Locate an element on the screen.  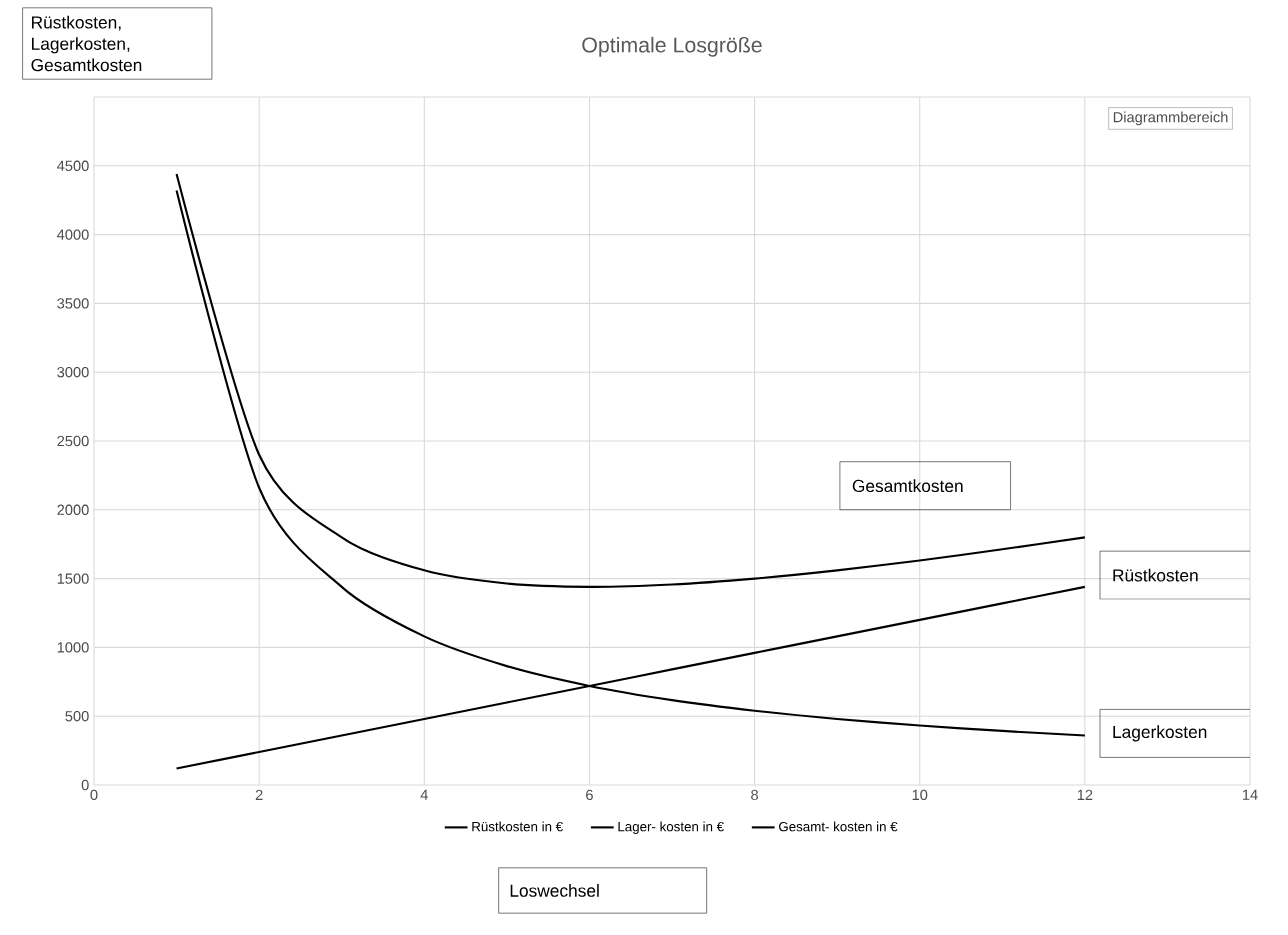
x-tick-label: 4 is located at coordinates (424, 794).